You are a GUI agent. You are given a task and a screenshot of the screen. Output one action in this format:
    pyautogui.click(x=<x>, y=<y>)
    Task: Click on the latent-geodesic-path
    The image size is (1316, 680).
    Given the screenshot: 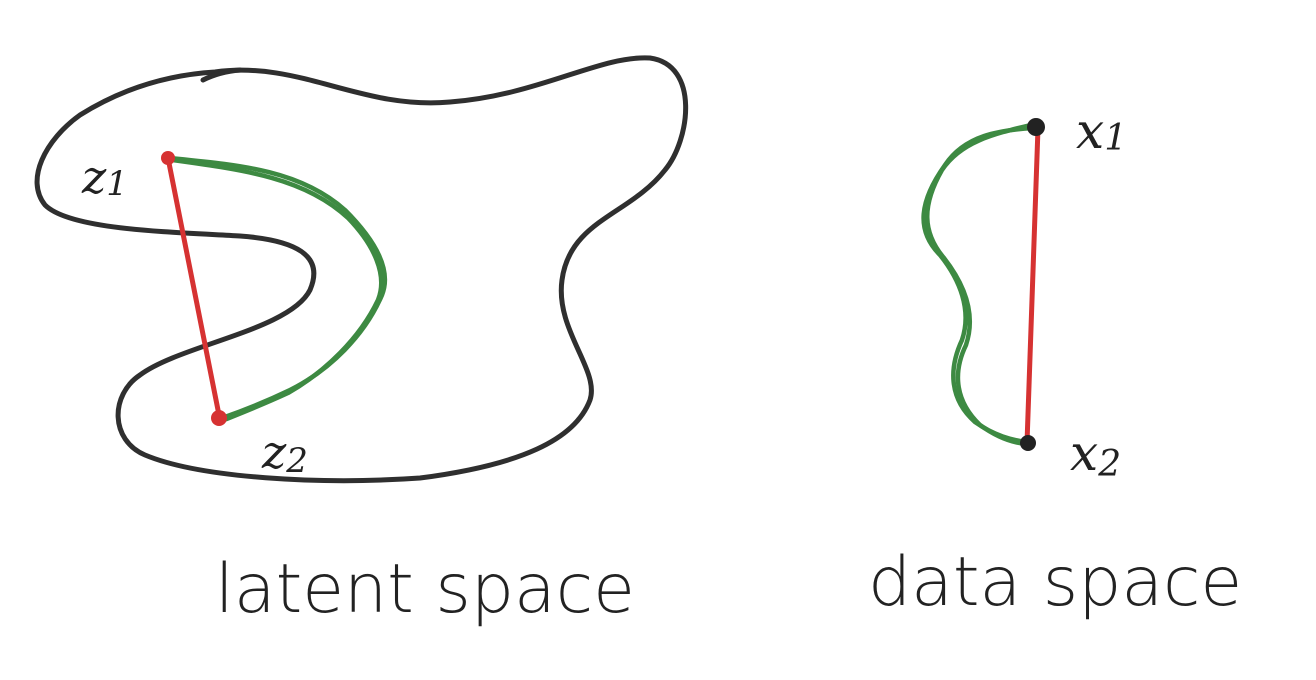 What is the action you would take?
    pyautogui.click(x=277, y=288)
    